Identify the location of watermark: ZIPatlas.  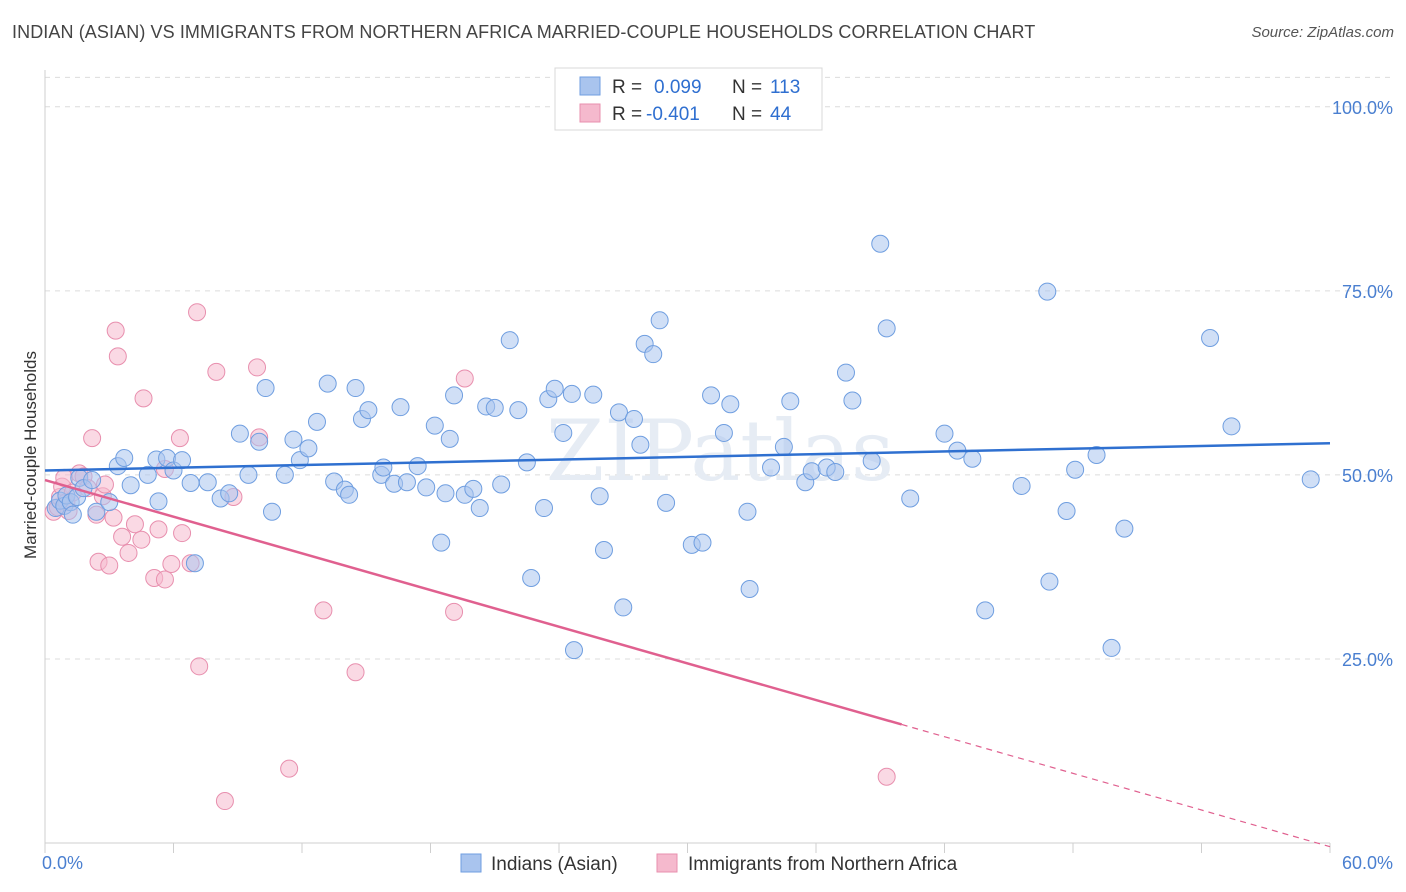
(720, 451).